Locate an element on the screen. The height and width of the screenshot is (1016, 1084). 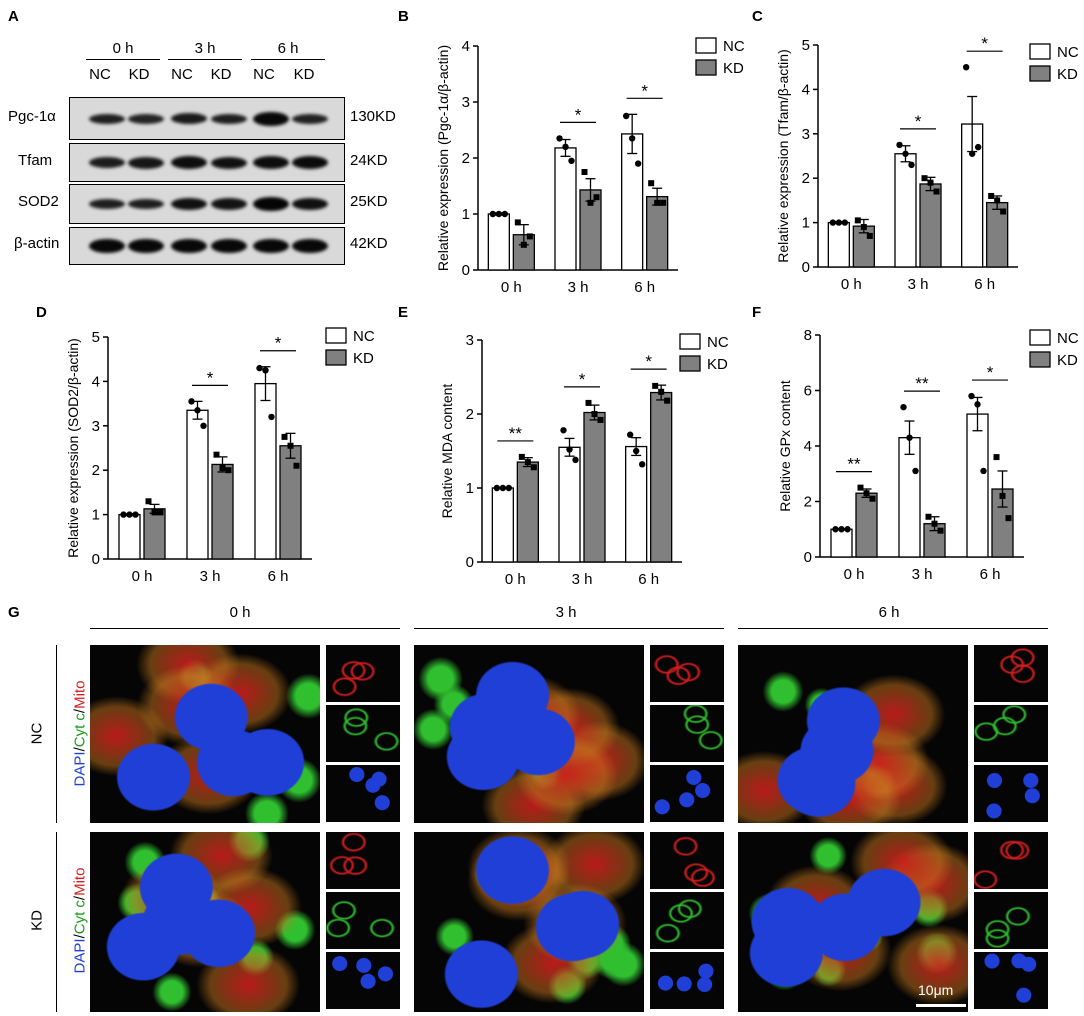
panel-letter-c: C is located at coordinates (757, 16).